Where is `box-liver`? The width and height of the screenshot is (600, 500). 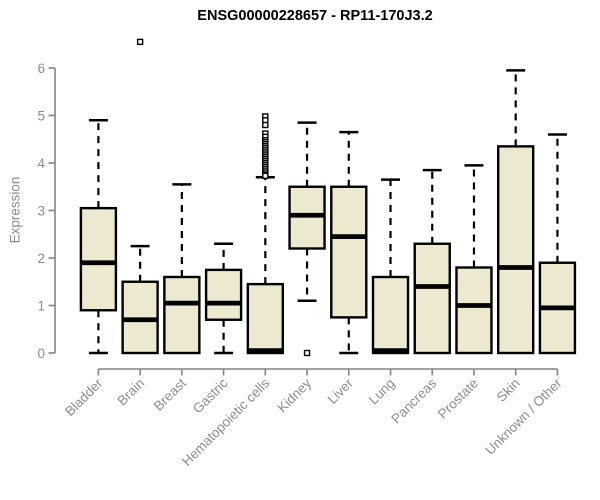 box-liver is located at coordinates (349, 252).